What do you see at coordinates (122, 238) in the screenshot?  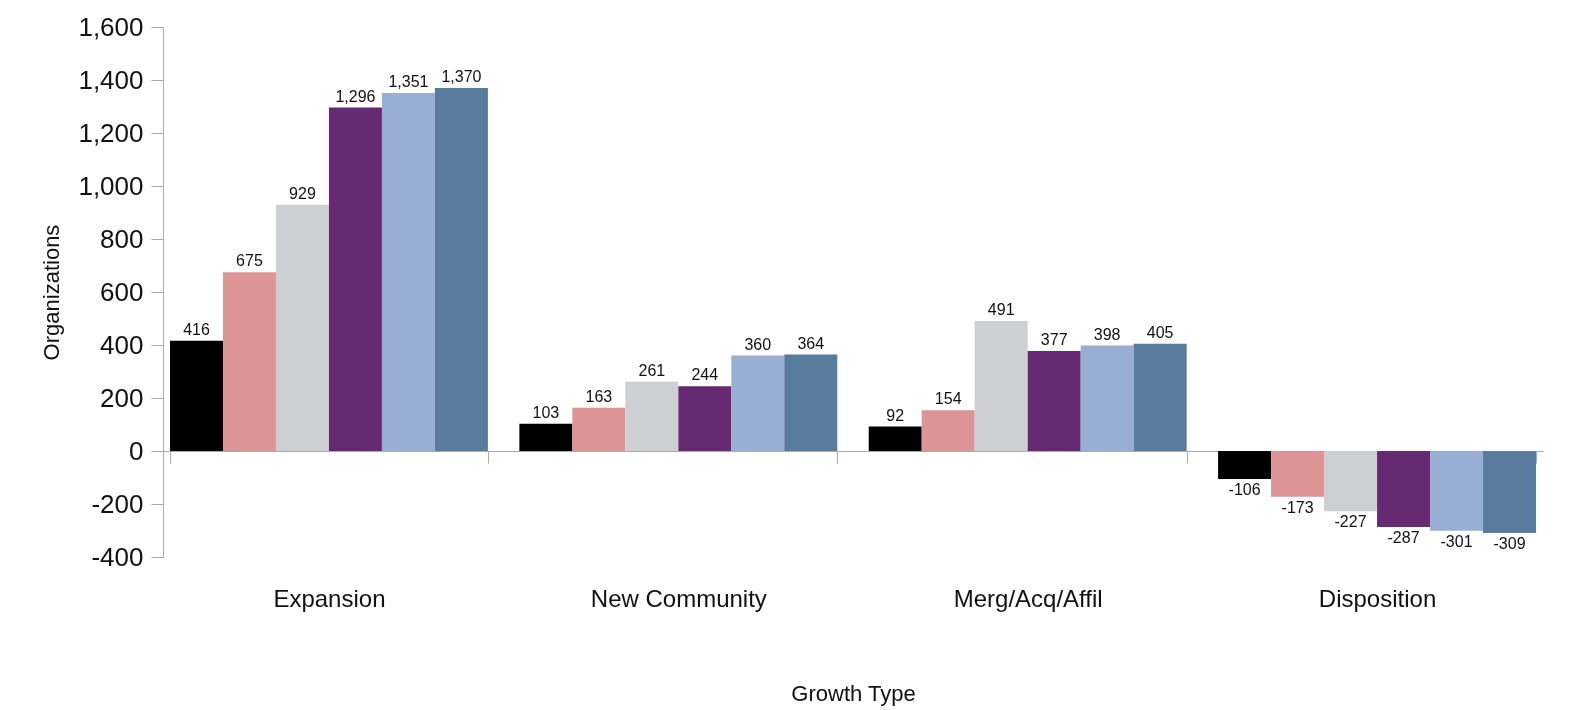 I see `y-tick-label: 800` at bounding box center [122, 238].